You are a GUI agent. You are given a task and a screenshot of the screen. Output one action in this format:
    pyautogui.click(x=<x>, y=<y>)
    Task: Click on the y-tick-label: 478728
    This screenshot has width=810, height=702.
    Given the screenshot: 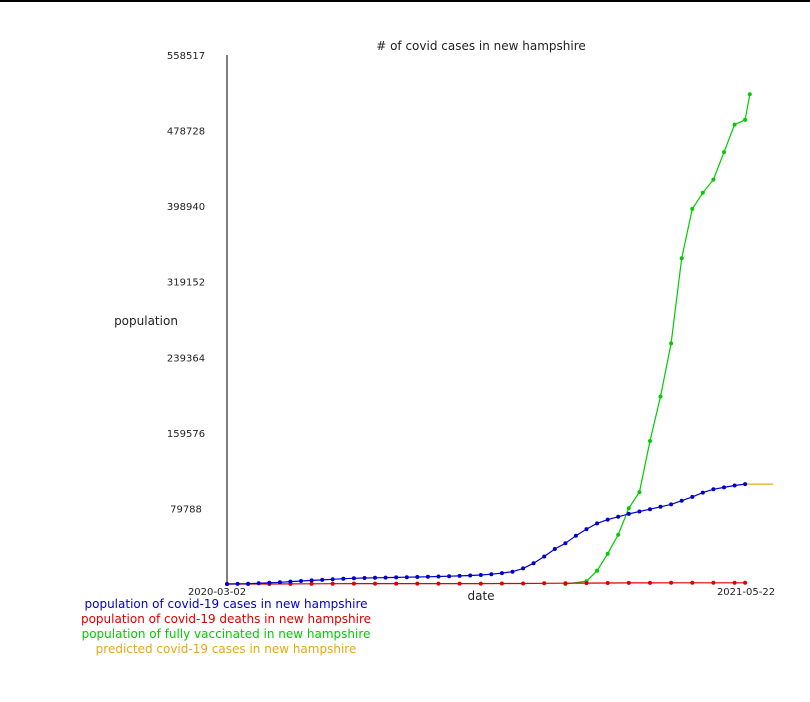 What is the action you would take?
    pyautogui.click(x=186, y=132)
    